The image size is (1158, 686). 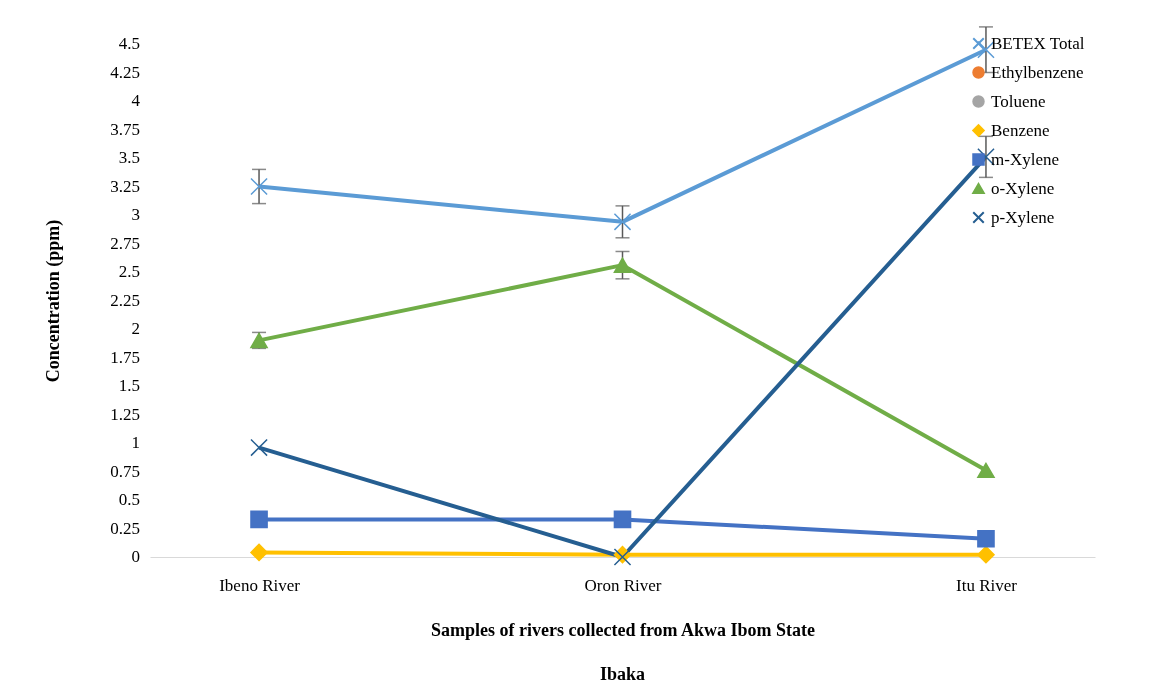 I want to click on x-axis-title: Samples of rivers collected from Akwa Ibom State, so click(x=623, y=629).